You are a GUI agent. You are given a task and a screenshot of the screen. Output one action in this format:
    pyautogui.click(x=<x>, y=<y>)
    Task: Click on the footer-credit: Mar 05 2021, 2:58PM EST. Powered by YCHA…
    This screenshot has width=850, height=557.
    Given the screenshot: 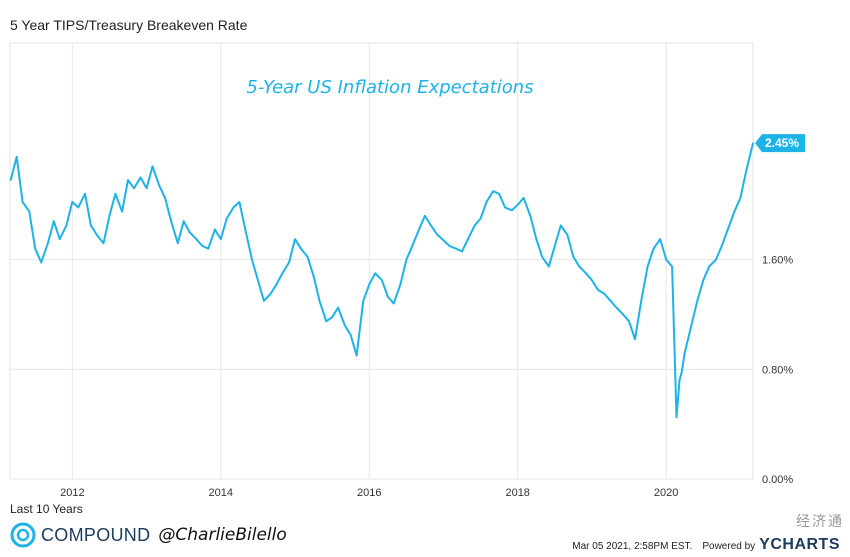 What is the action you would take?
    pyautogui.click(x=706, y=545)
    